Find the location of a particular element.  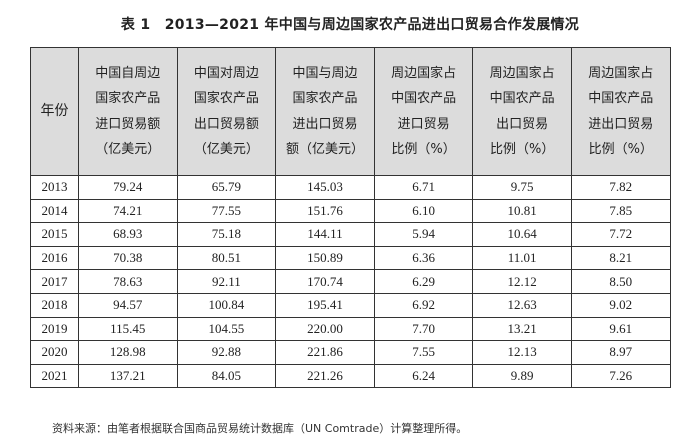

table-cell: 13.21 is located at coordinates (522, 329).